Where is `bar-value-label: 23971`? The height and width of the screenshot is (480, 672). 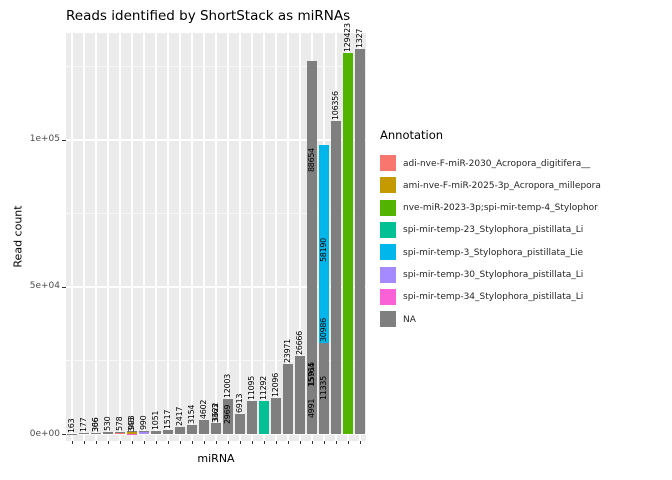 bar-value-label: 23971 is located at coordinates (287, 350).